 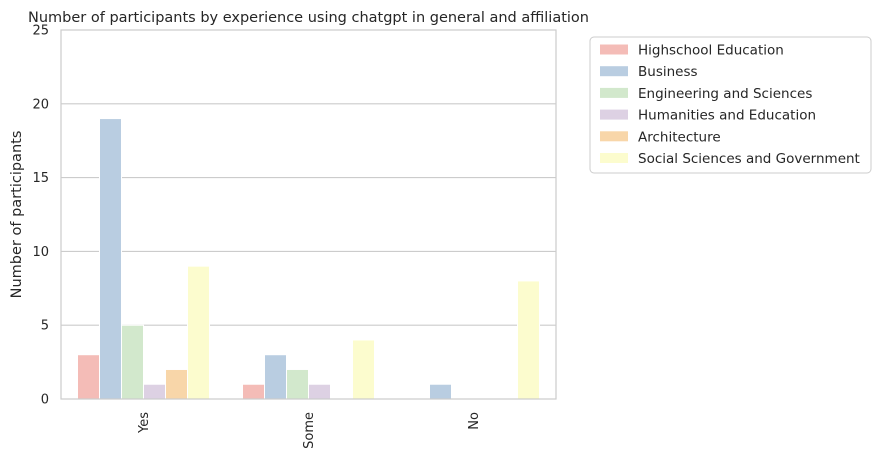 I want to click on x-tick-label: Some, so click(x=309, y=430).